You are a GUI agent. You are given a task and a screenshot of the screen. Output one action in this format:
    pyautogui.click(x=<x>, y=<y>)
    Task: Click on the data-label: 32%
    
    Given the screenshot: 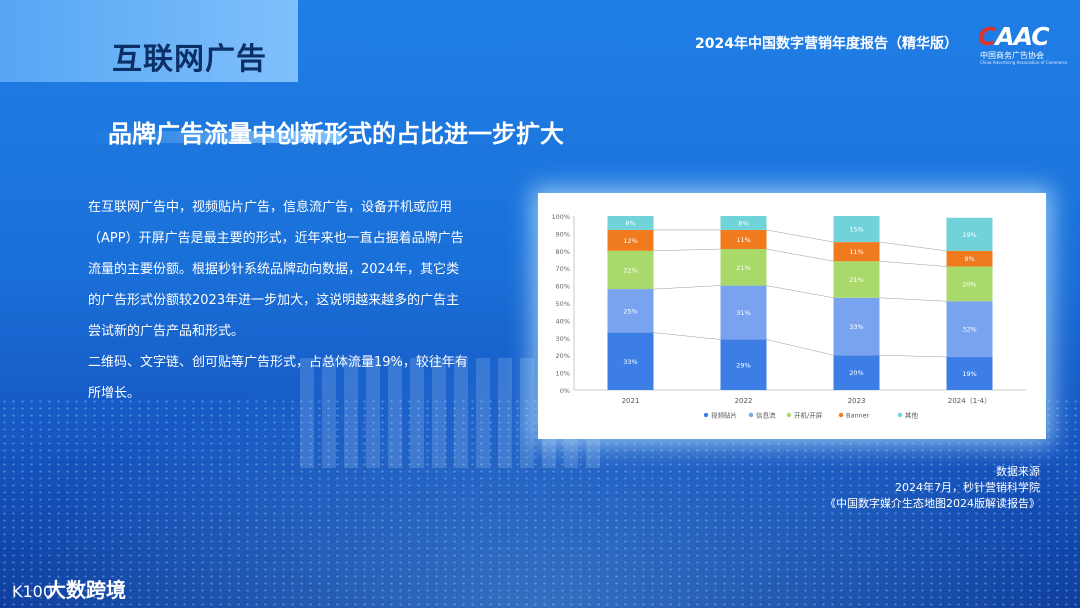 What is the action you would take?
    pyautogui.click(x=969, y=330)
    